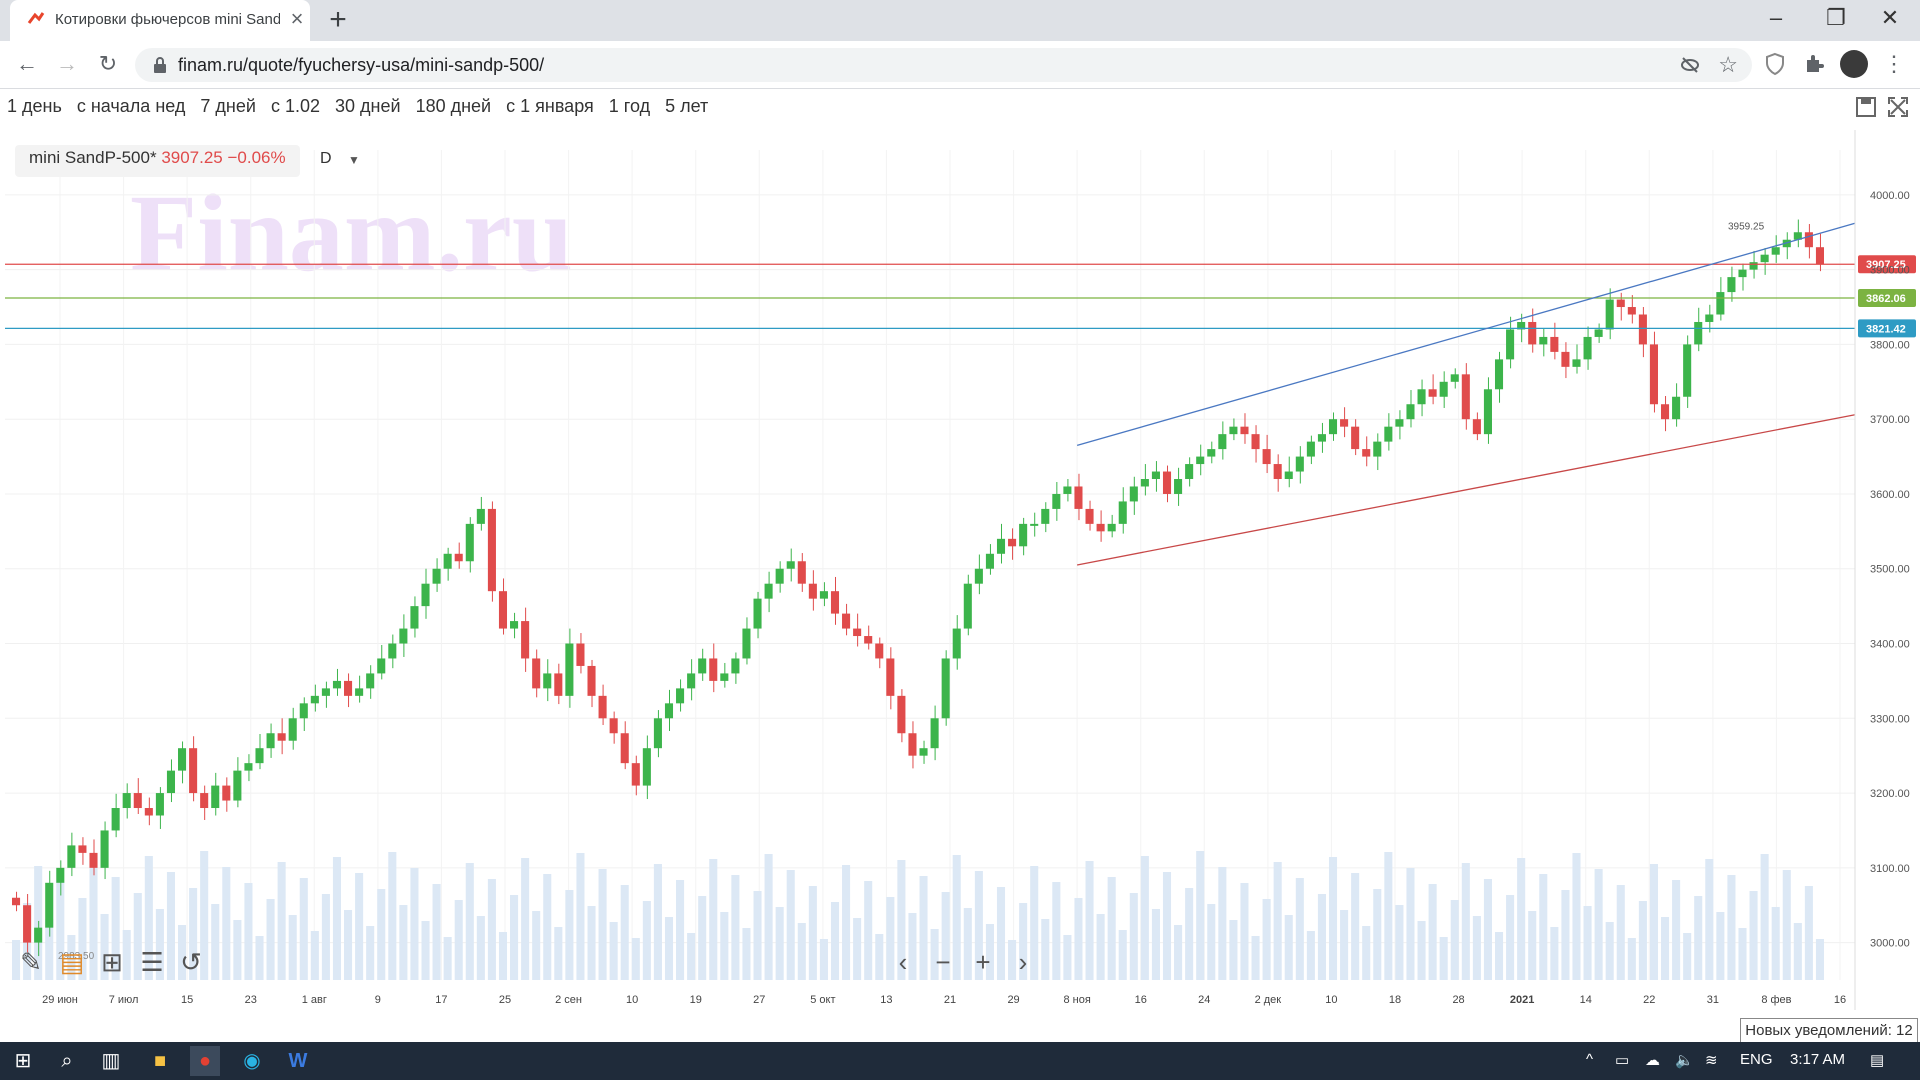 The image size is (1920, 1080). Describe the element at coordinates (1711, 1060) in the screenshot. I see `wifi-icon: ≋` at that location.